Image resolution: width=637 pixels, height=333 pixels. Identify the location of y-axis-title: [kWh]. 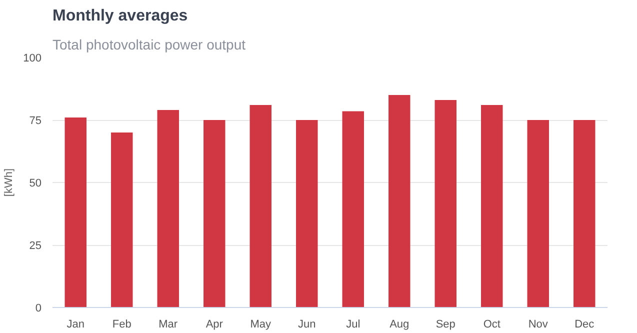
(9, 182).